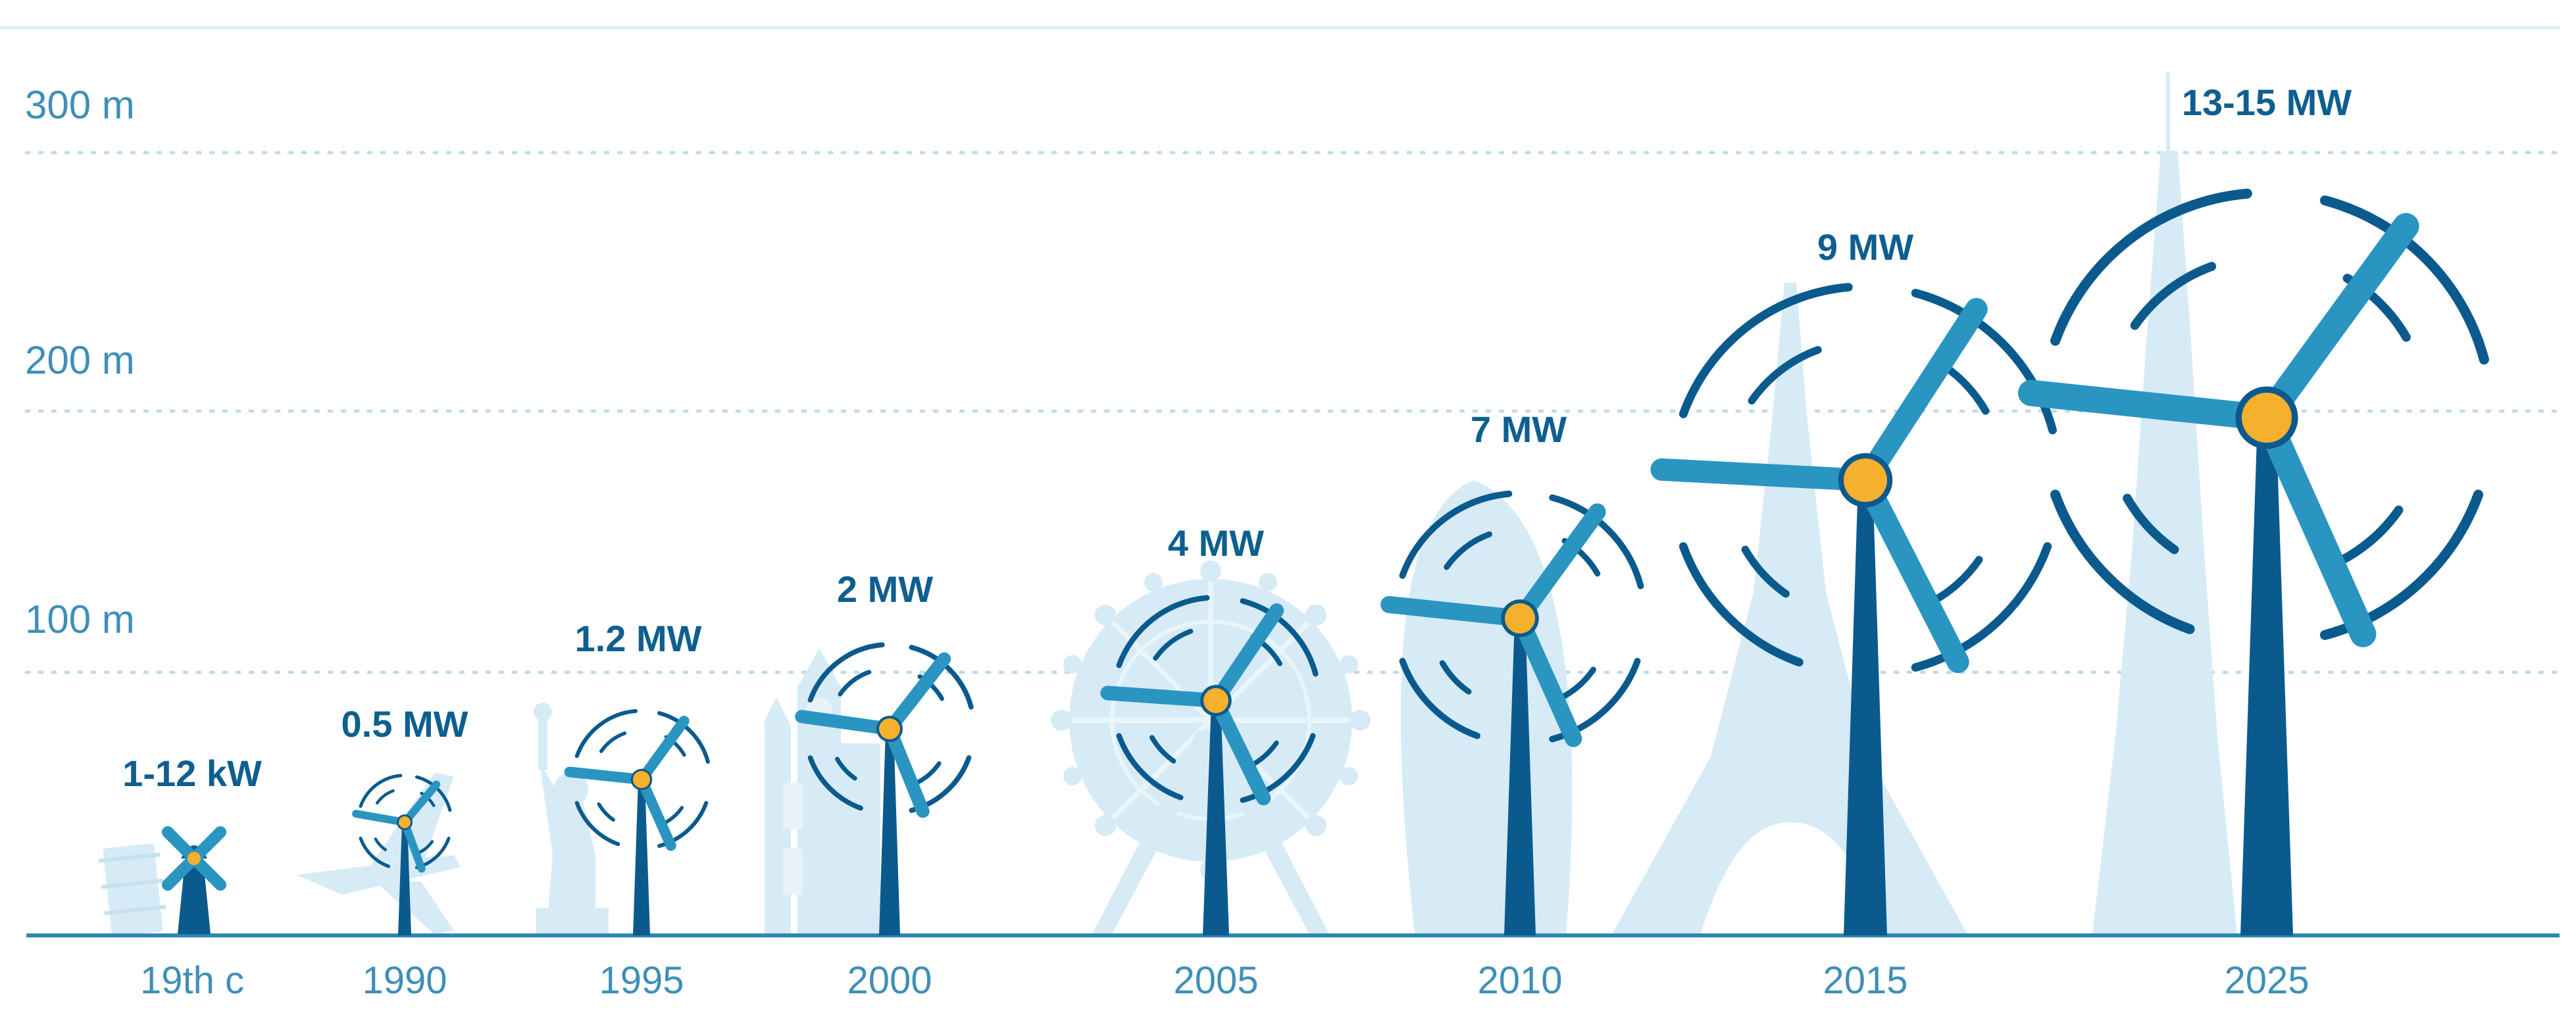 This screenshot has height=1017, width=2576. Describe the element at coordinates (194, 880) in the screenshot. I see `windmill-19th-c` at that location.